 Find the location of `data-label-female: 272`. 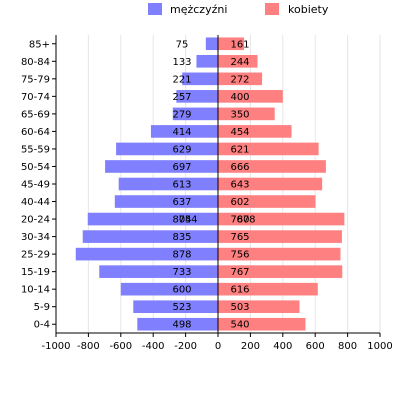

data-label-female: 272 is located at coordinates (239, 79).